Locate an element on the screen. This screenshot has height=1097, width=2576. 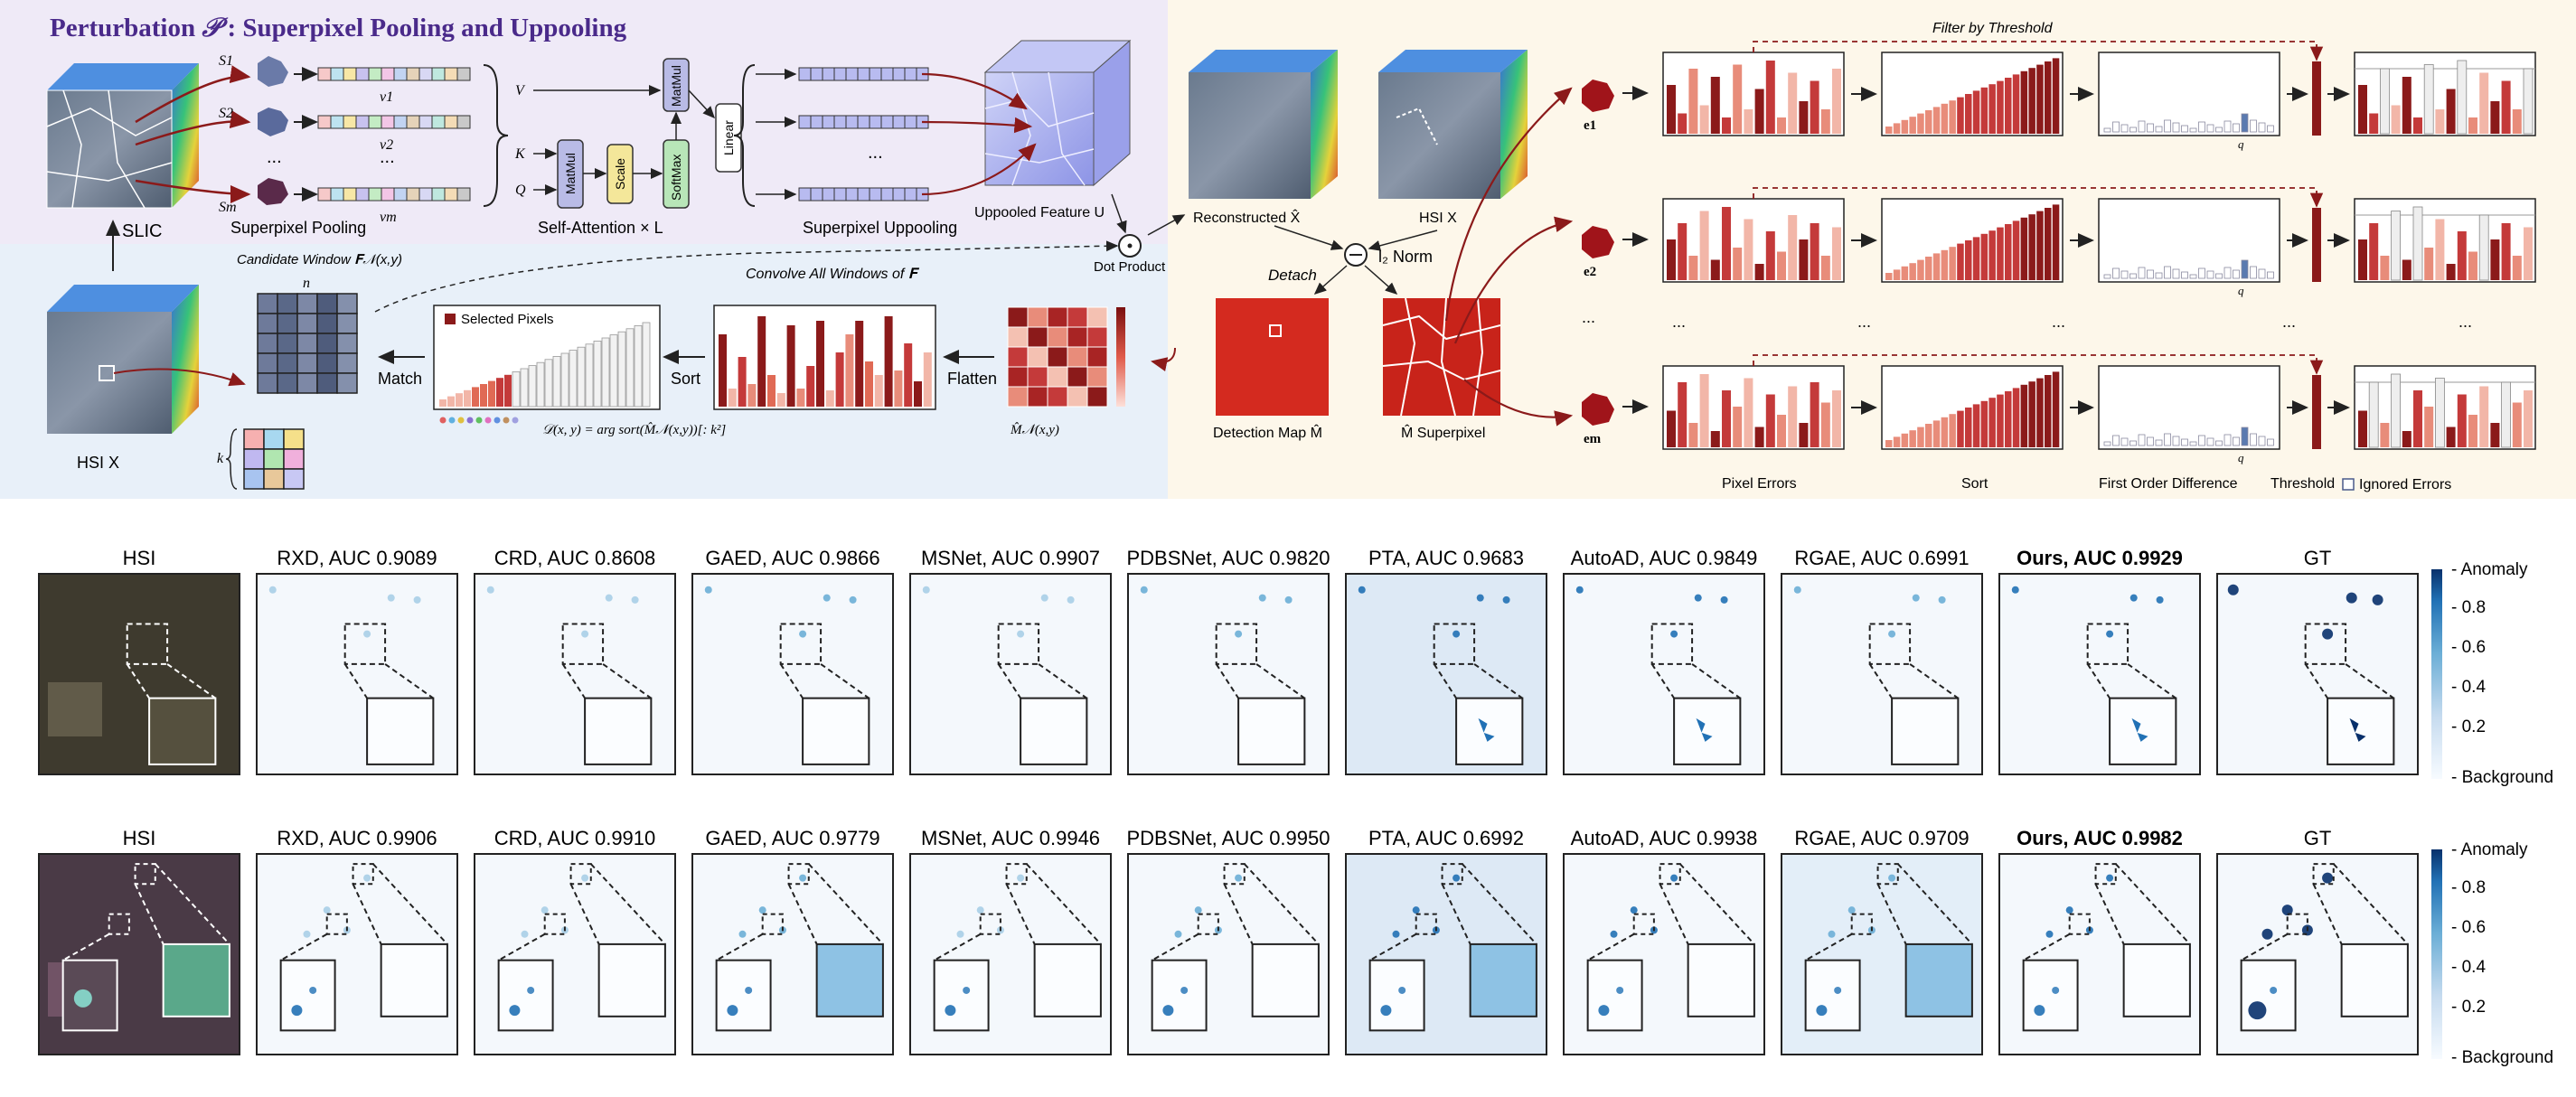
panel-title: GAED, AUC 0.9866 is located at coordinates (792, 558).